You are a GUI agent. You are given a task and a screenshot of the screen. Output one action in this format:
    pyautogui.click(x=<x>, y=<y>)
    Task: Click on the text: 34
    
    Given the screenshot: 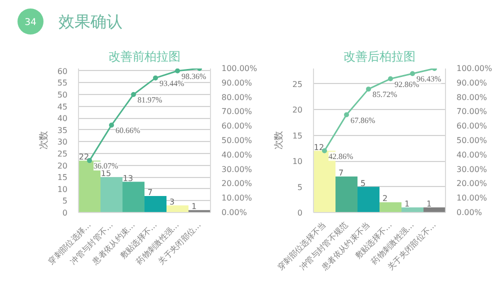 What is the action you would take?
    pyautogui.click(x=30, y=22)
    